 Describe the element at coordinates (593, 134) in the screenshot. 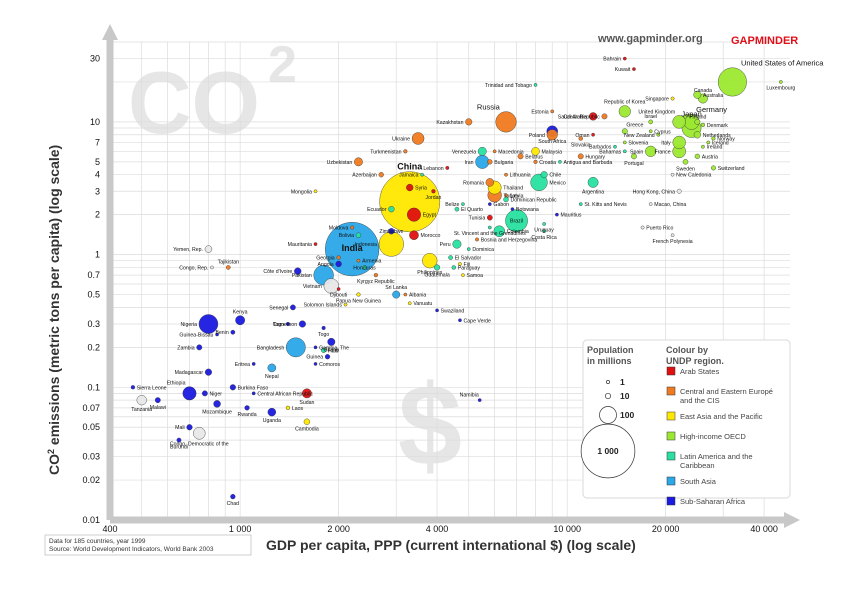

I see `bubble-oman` at that location.